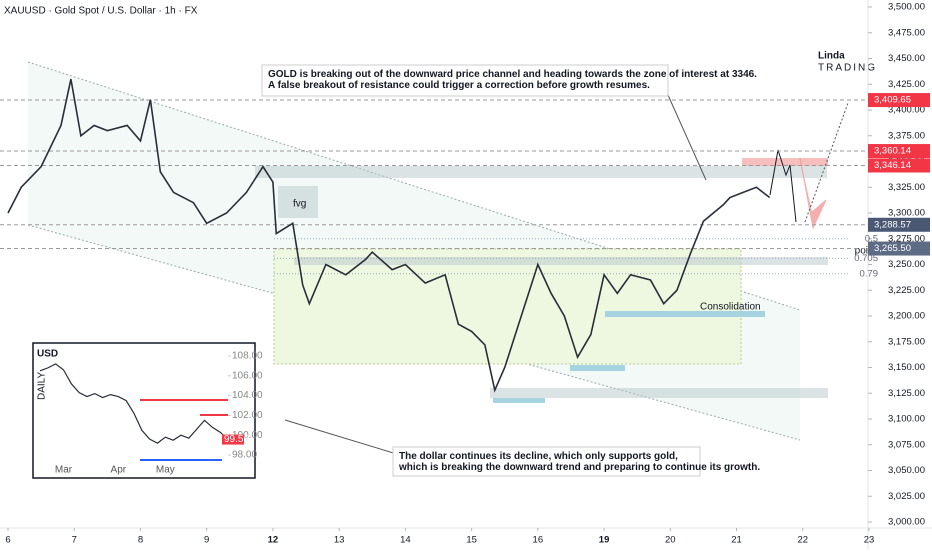 The width and height of the screenshot is (932, 555). Describe the element at coordinates (906, 7) in the screenshot. I see `y-tick-label: 3,500.00` at that location.